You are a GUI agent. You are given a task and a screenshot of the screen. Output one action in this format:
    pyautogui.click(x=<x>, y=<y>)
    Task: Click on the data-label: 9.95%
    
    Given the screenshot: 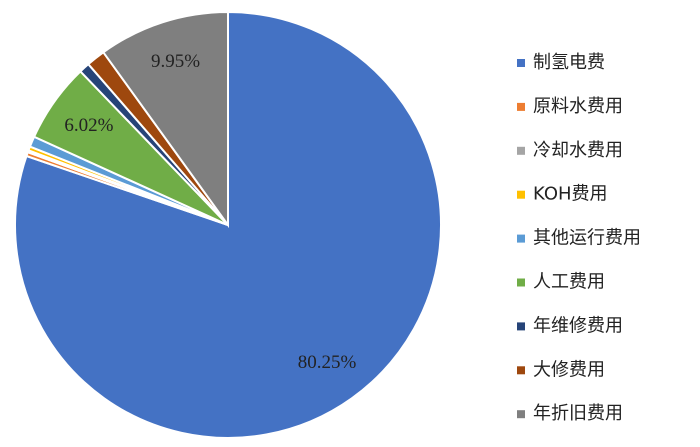 What is the action you would take?
    pyautogui.click(x=175, y=61)
    